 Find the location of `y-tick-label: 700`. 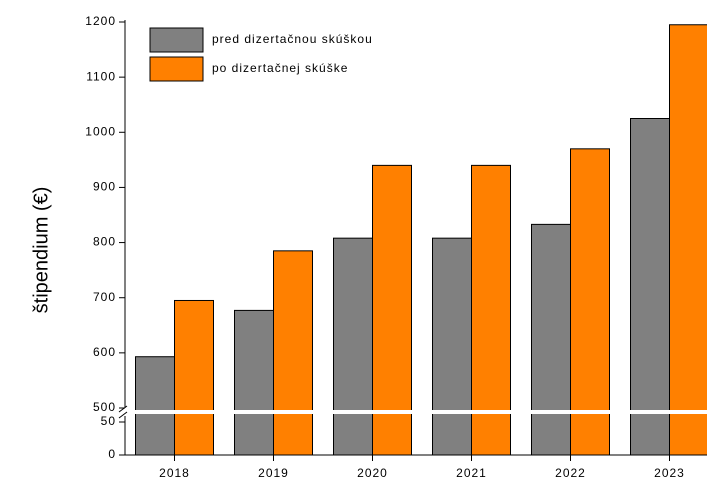

y-tick-label: 700 is located at coordinates (104, 297).